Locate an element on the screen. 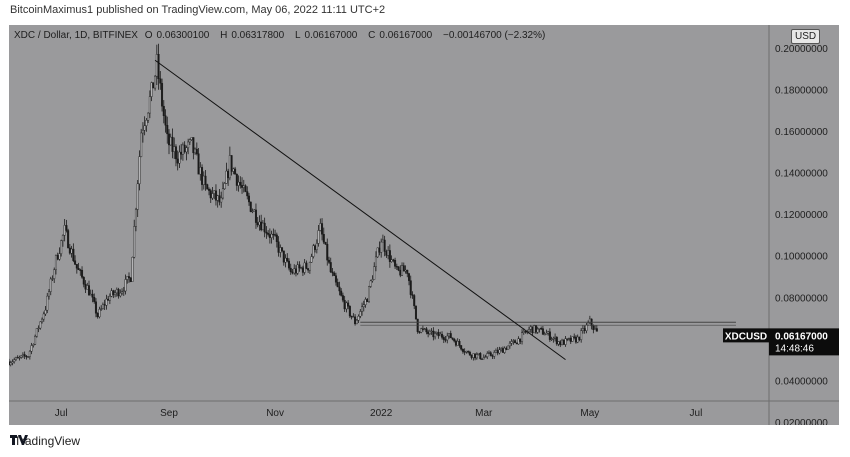  footer-brand: TradingView is located at coordinates (47, 441).